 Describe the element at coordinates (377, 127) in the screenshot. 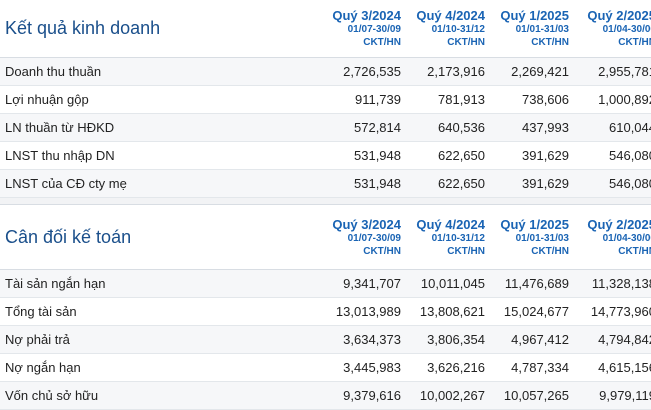

I see `cell-value: 572,814` at that location.